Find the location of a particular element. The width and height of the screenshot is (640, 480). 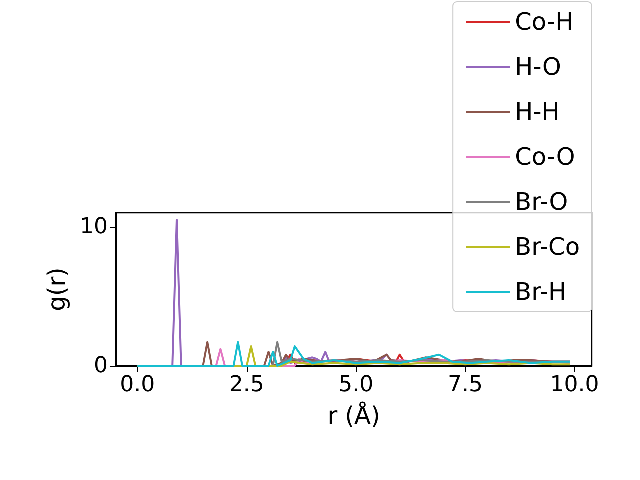

x-axis-title: r (Å) is located at coordinates (354, 415).